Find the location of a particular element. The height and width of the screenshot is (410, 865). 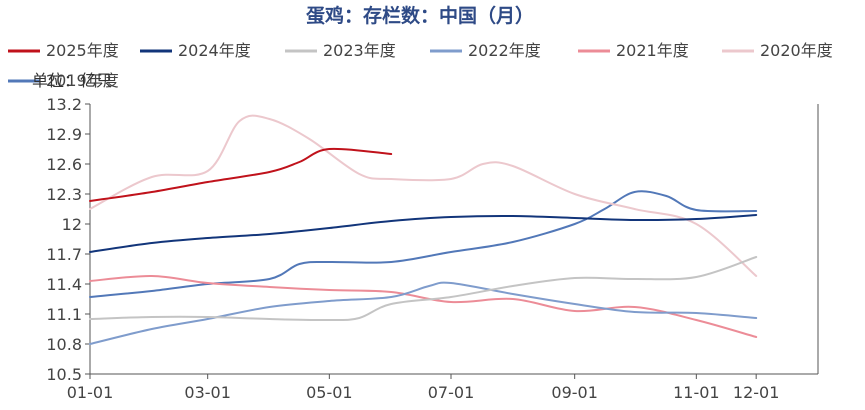

y-tick-label: 10.8 is located at coordinates (64, 344).